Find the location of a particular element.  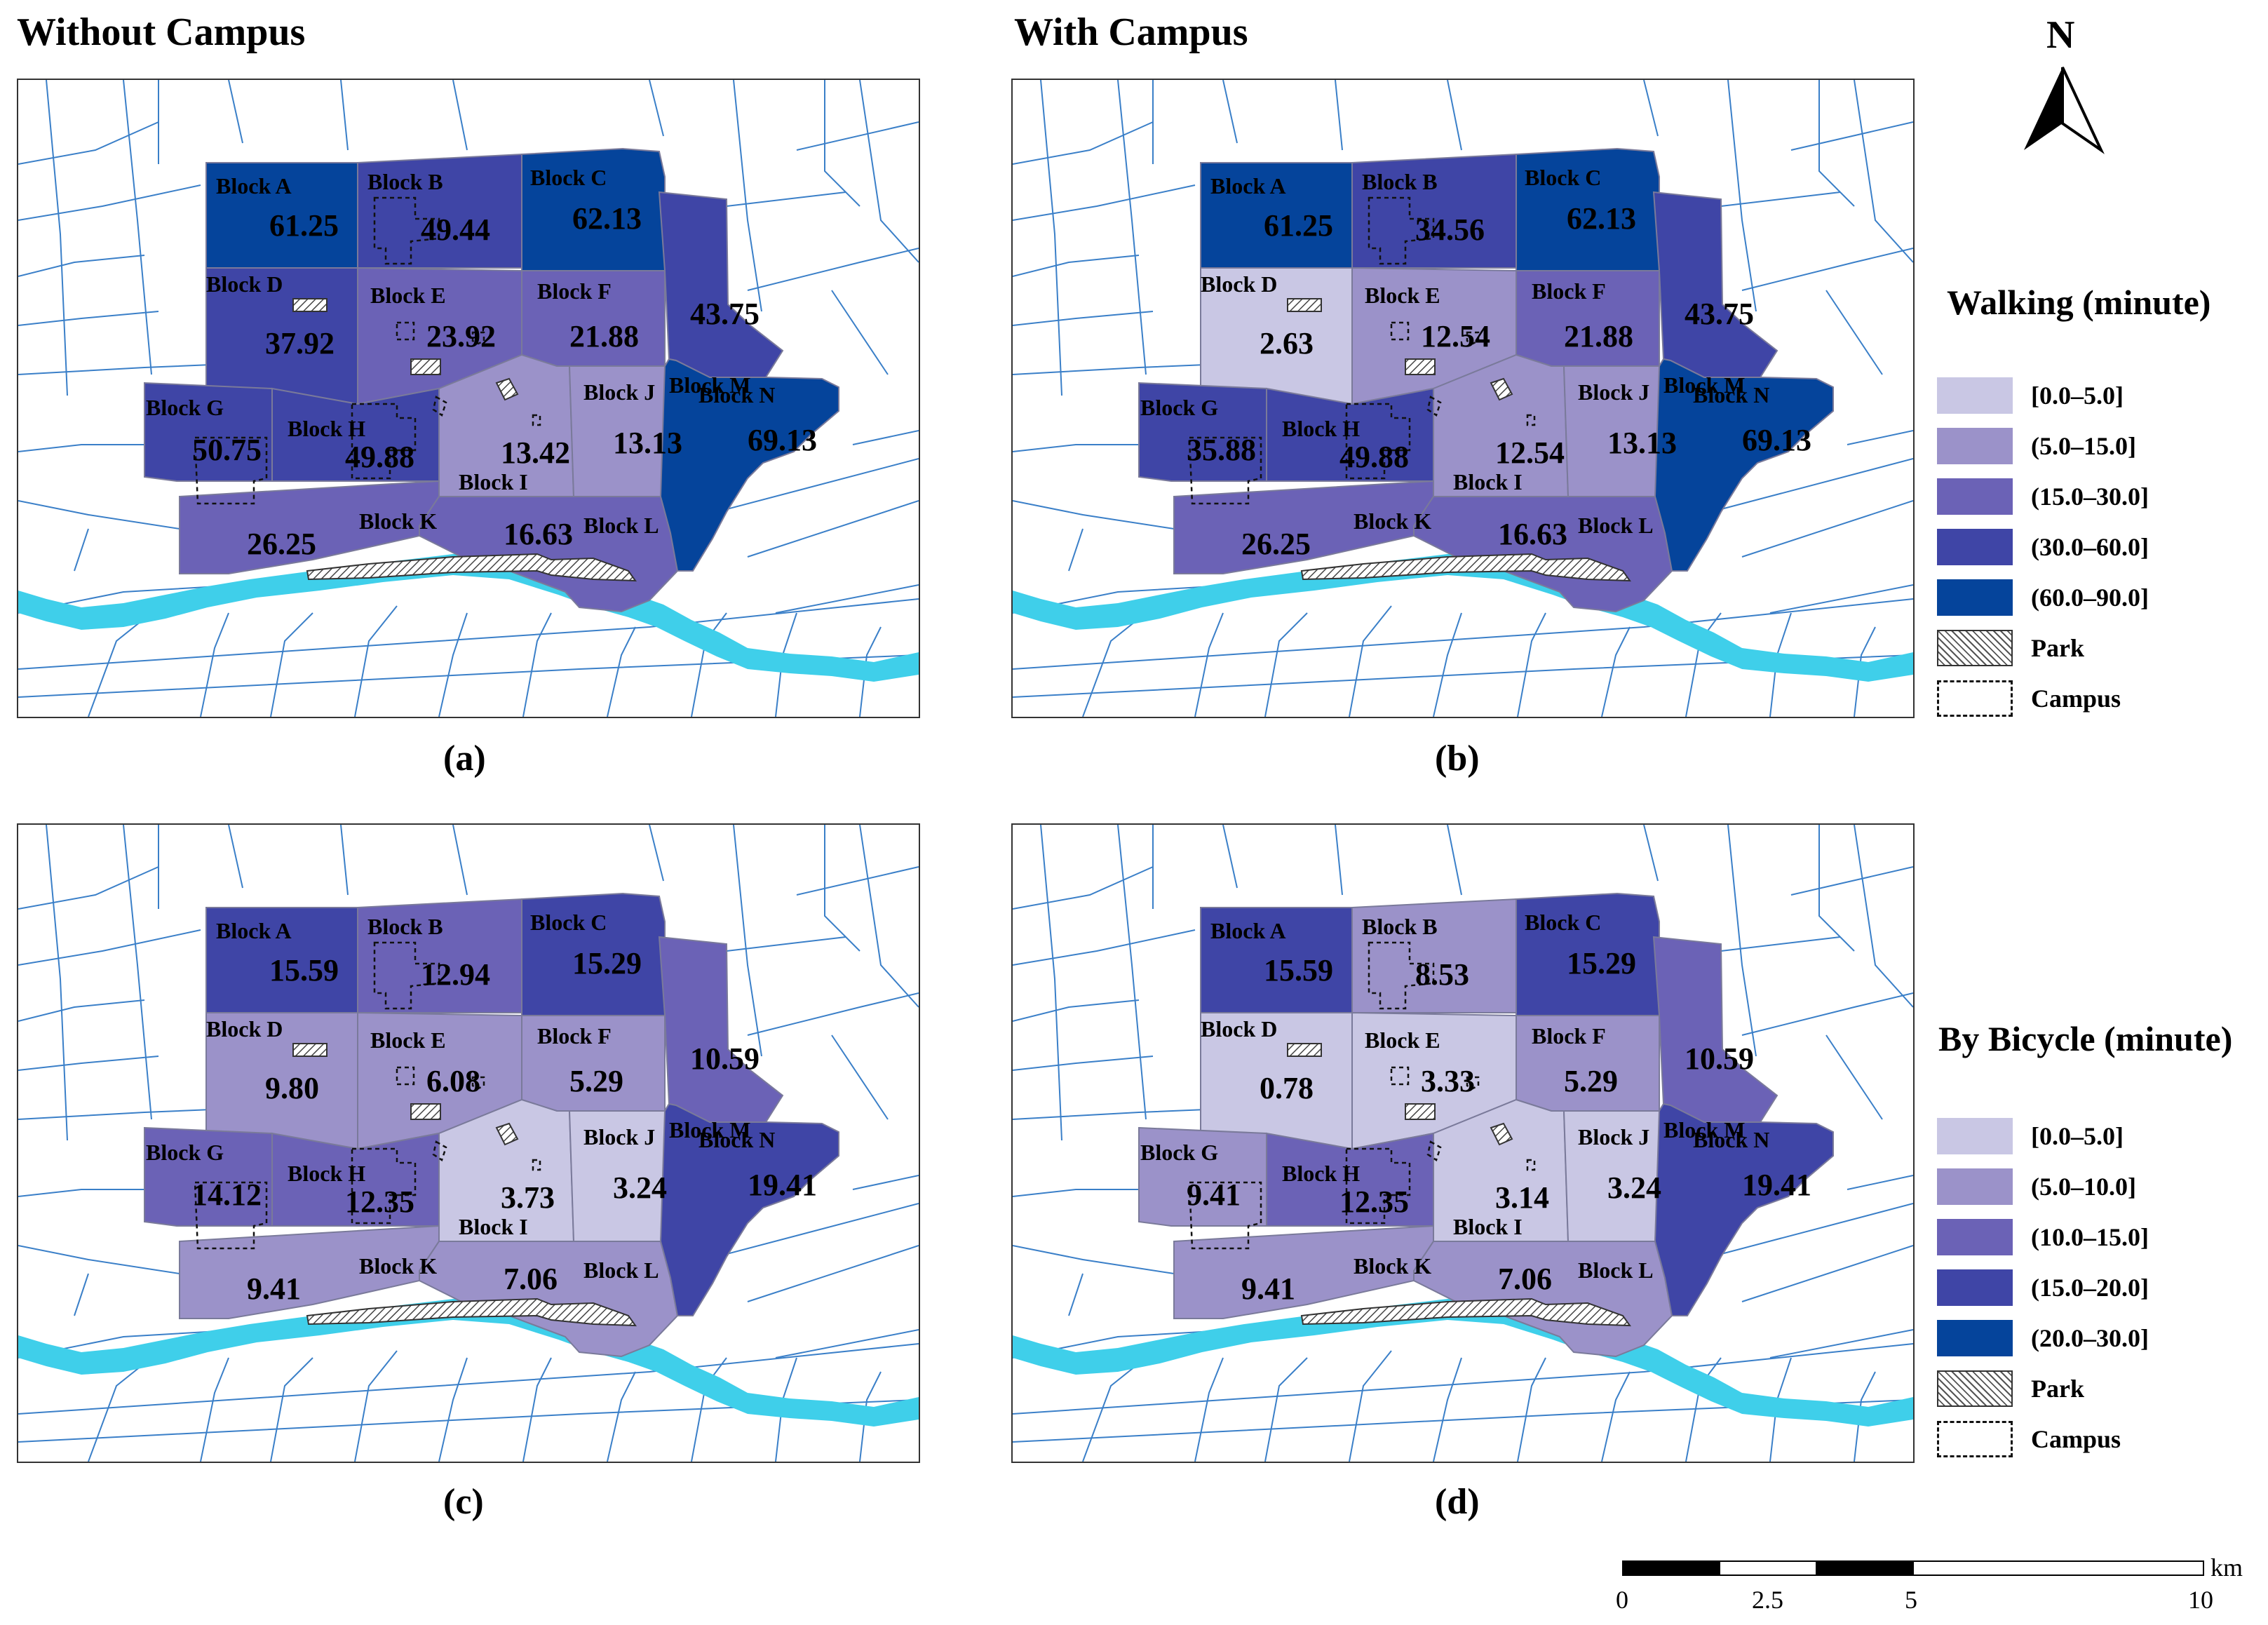

legend-walking-park-label: Park is located at coordinates (2057, 648).